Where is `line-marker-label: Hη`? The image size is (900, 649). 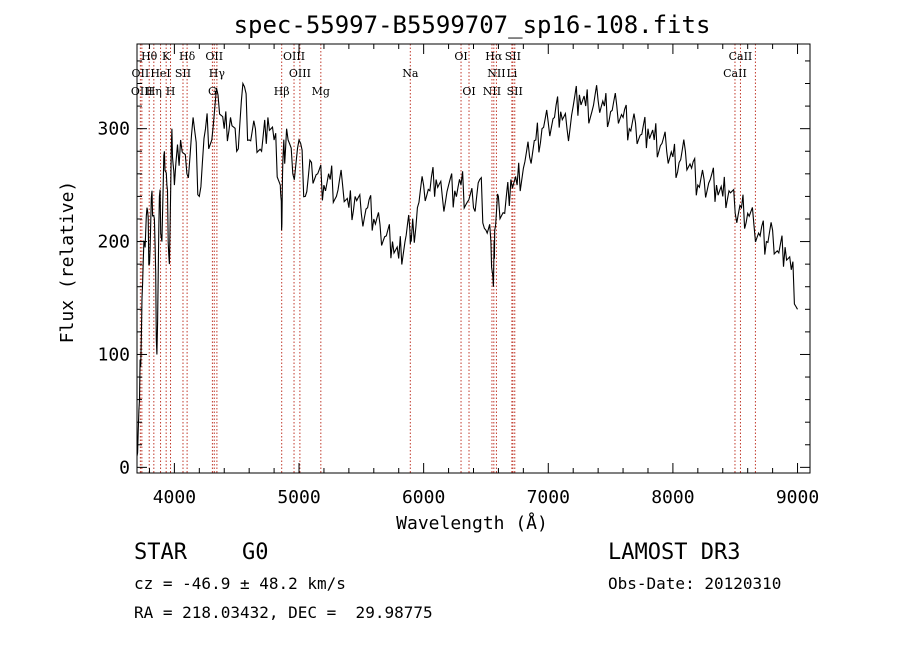 line-marker-label: Hη is located at coordinates (154, 91).